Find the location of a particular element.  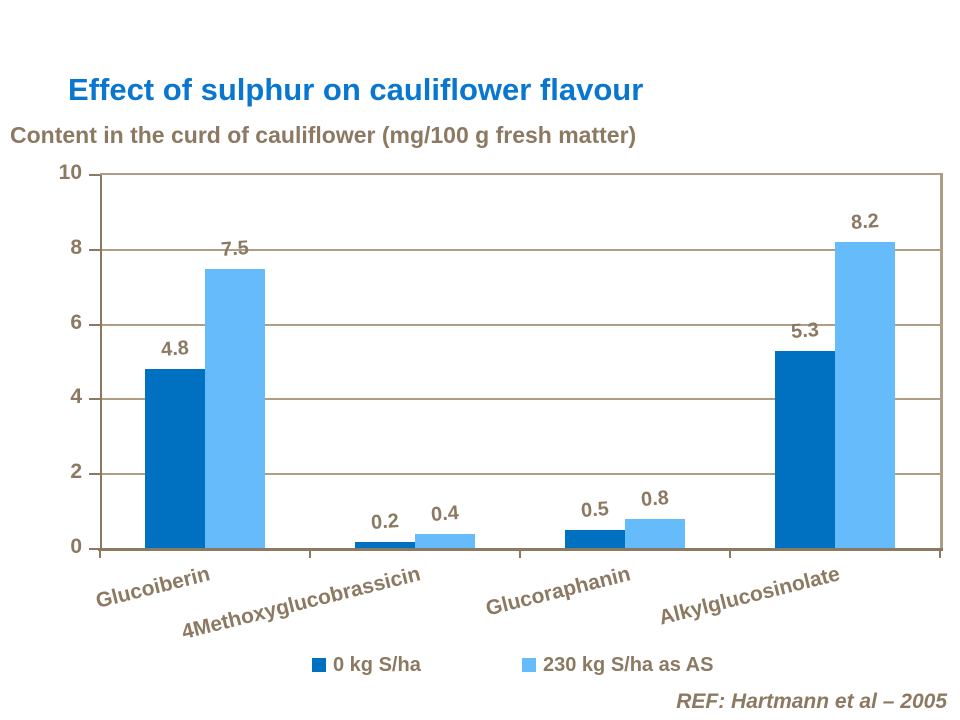

legend-label-series2: 230 kg S/ha as AS is located at coordinates (628, 664).